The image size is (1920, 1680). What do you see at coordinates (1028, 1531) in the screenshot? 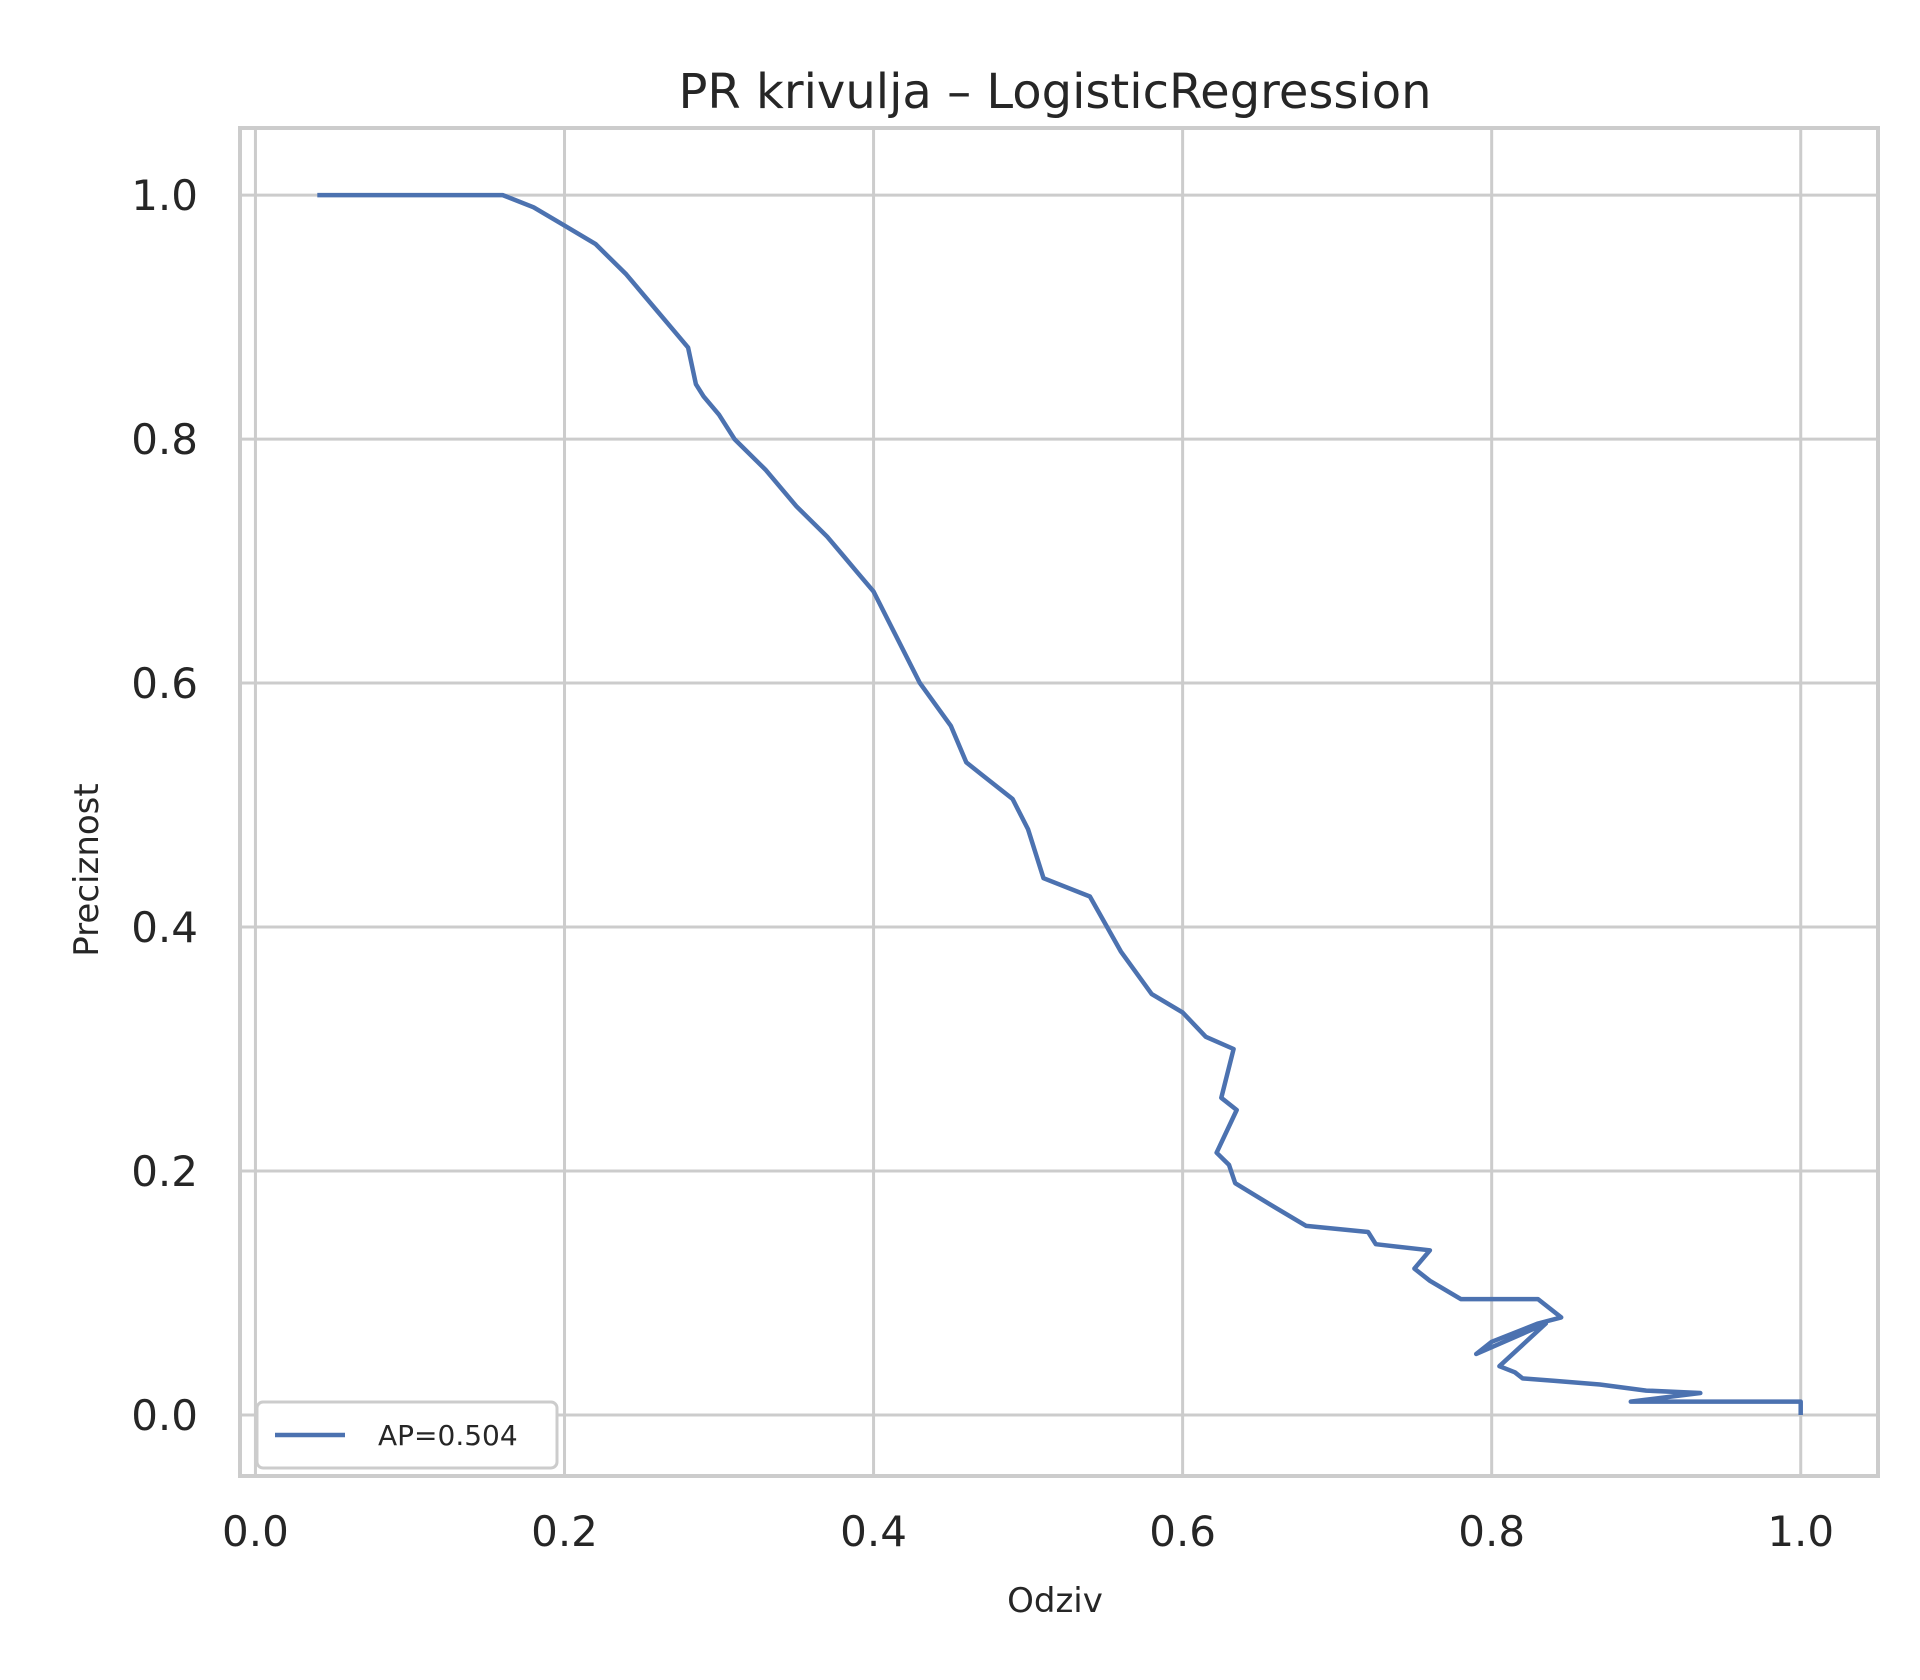
I see `x-tick-labels: 0.0 0.2 0.4 0.6 0.8 1.0` at bounding box center [1028, 1531].